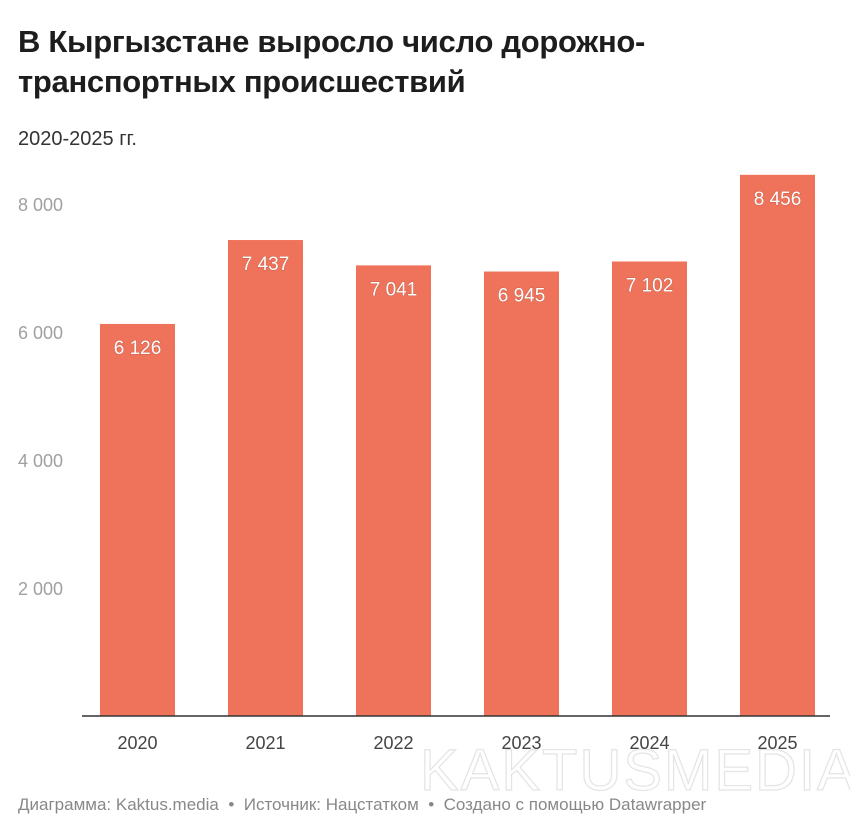  I want to click on source-credit: Источник: Нацстатком, so click(331, 804).